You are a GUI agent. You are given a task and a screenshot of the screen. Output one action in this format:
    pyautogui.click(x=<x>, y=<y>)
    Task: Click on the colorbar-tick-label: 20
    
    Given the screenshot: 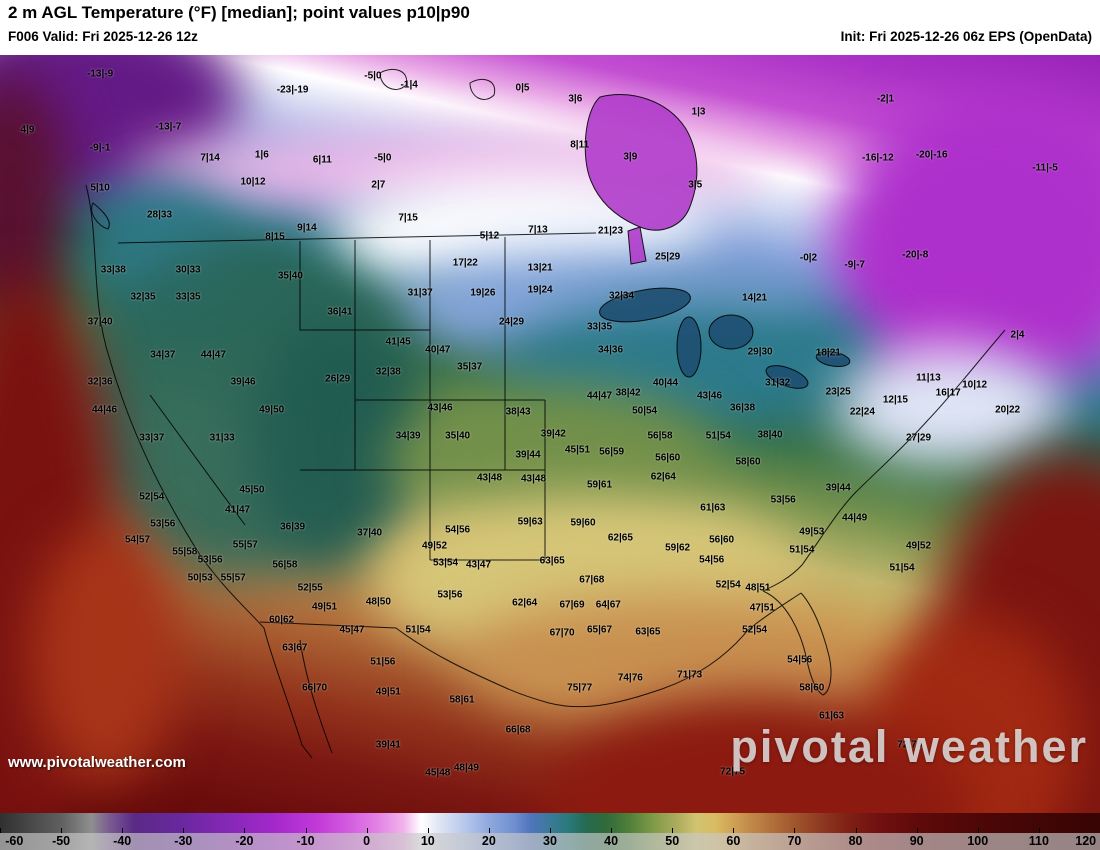 What is the action you would take?
    pyautogui.click(x=488, y=841)
    